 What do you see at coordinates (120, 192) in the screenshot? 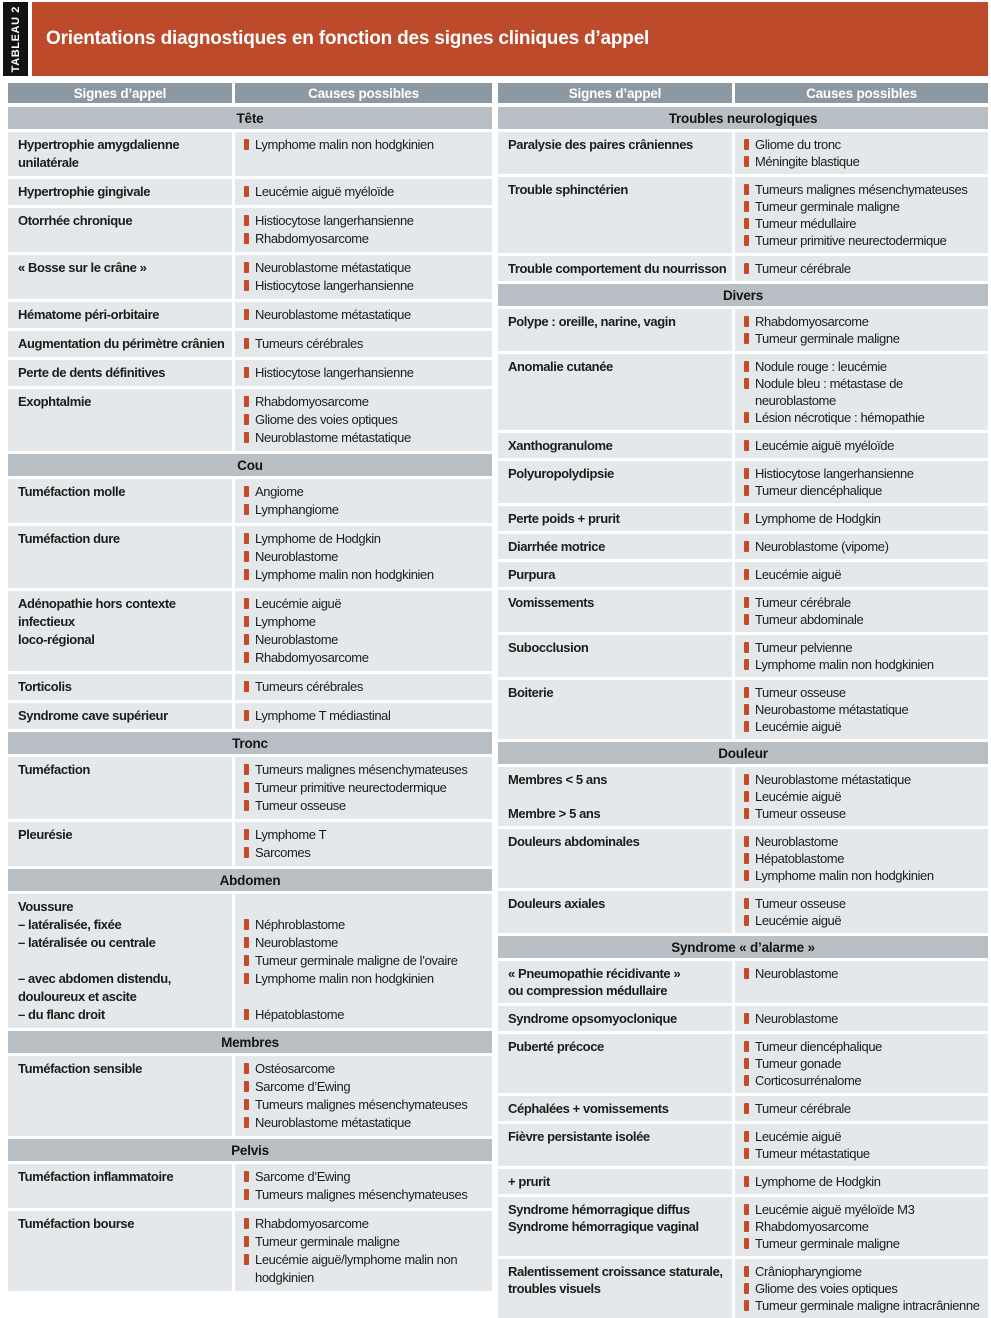
I see `sign-cell: Hypertrophie gingivale` at bounding box center [120, 192].